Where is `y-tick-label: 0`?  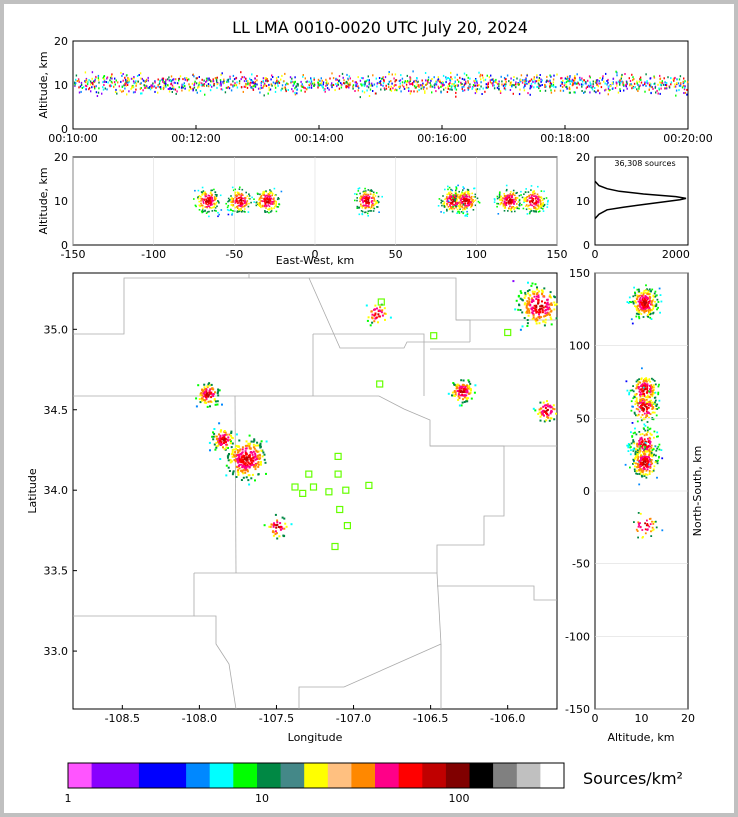
y-tick-label: 0 is located at coordinates (586, 245).